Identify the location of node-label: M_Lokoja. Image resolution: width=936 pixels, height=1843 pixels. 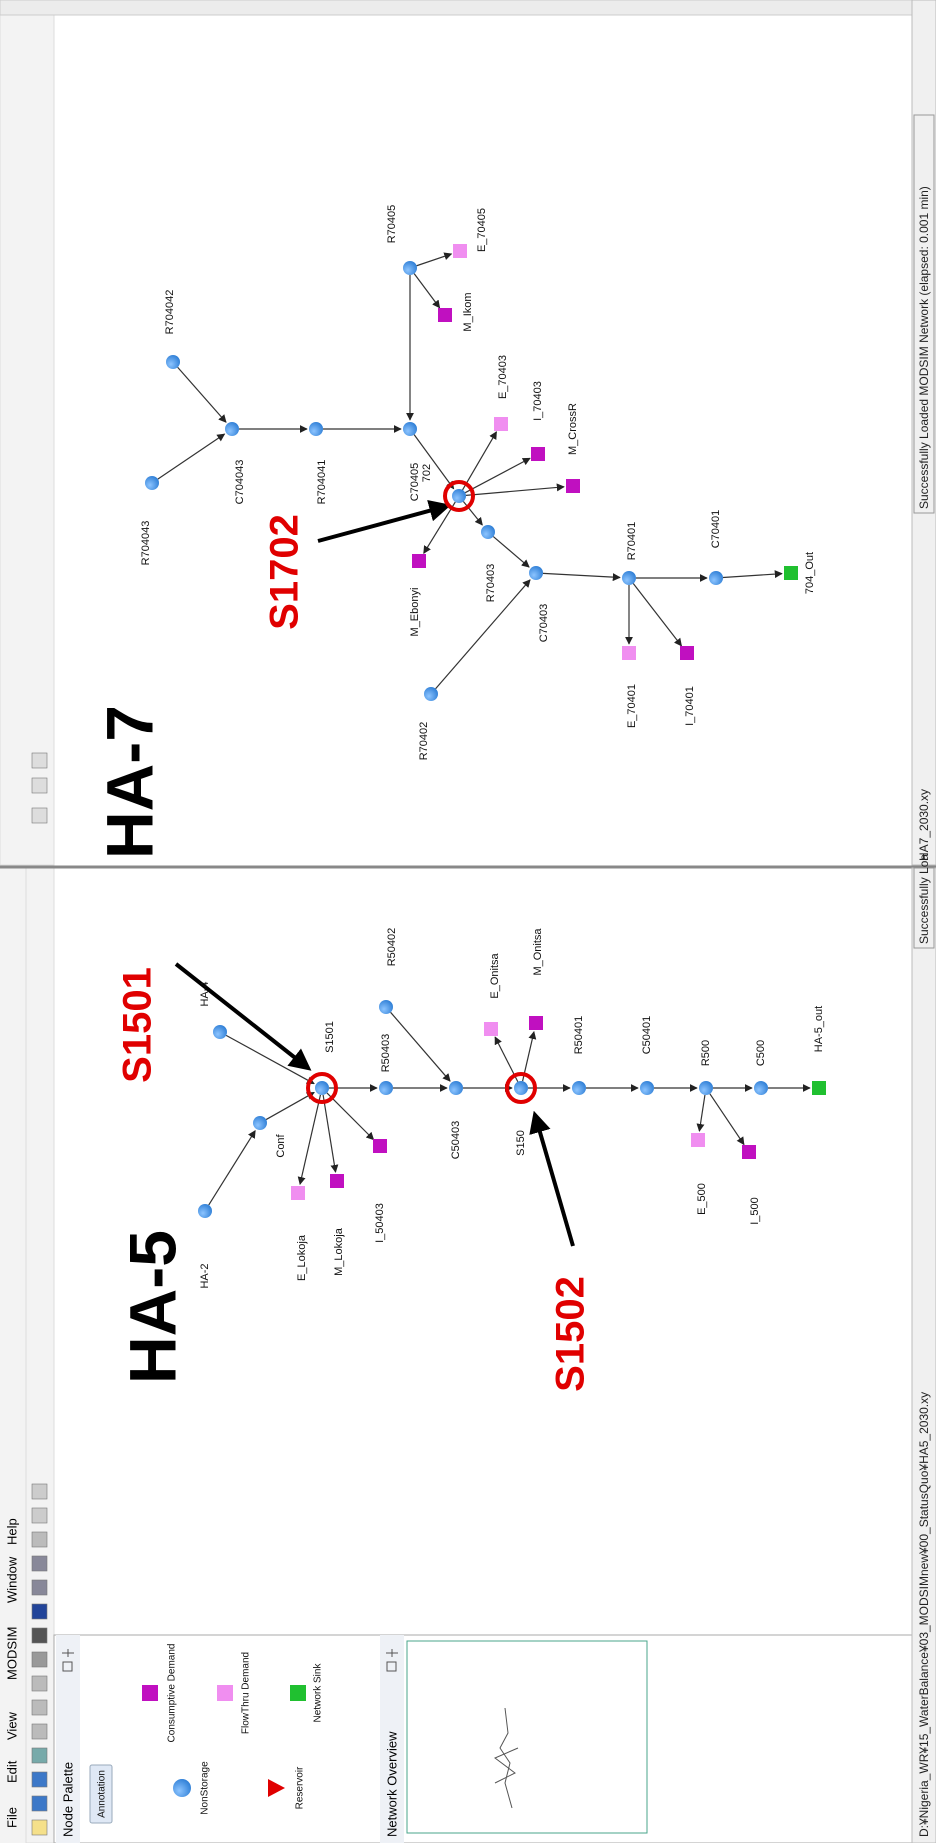
(339, 1251).